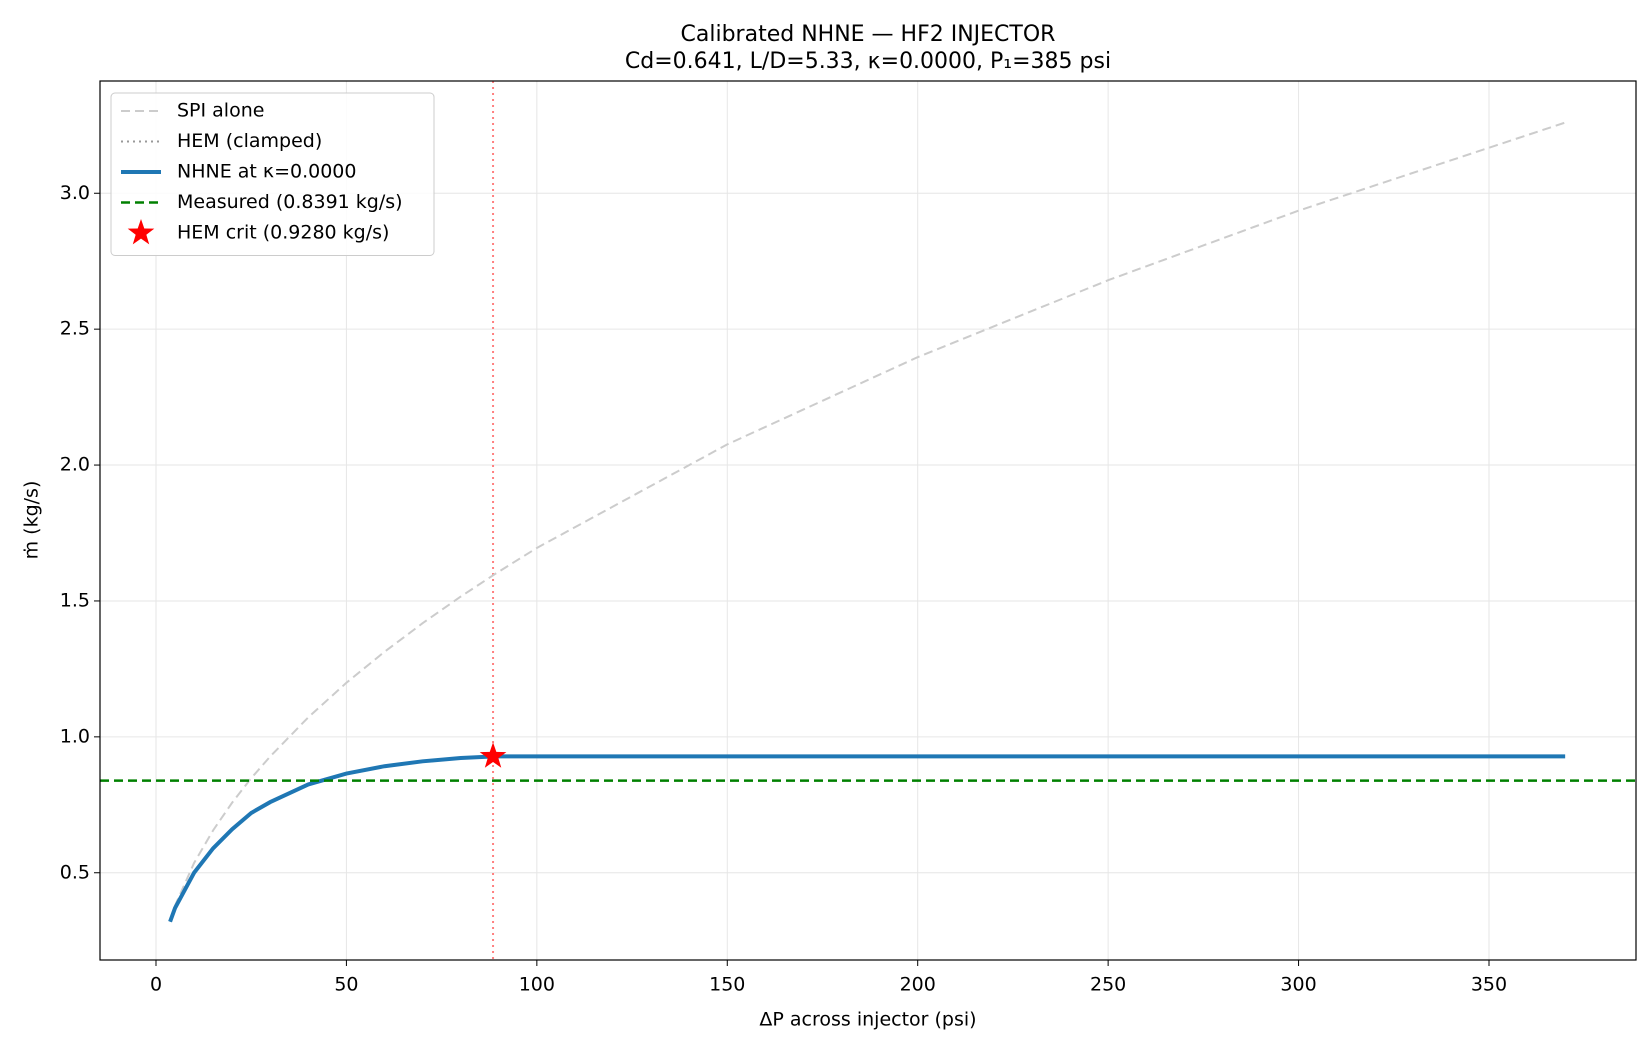 This screenshot has height=1050, width=1650. Describe the element at coordinates (75, 329) in the screenshot. I see `y-tick-label: 2.5` at that location.